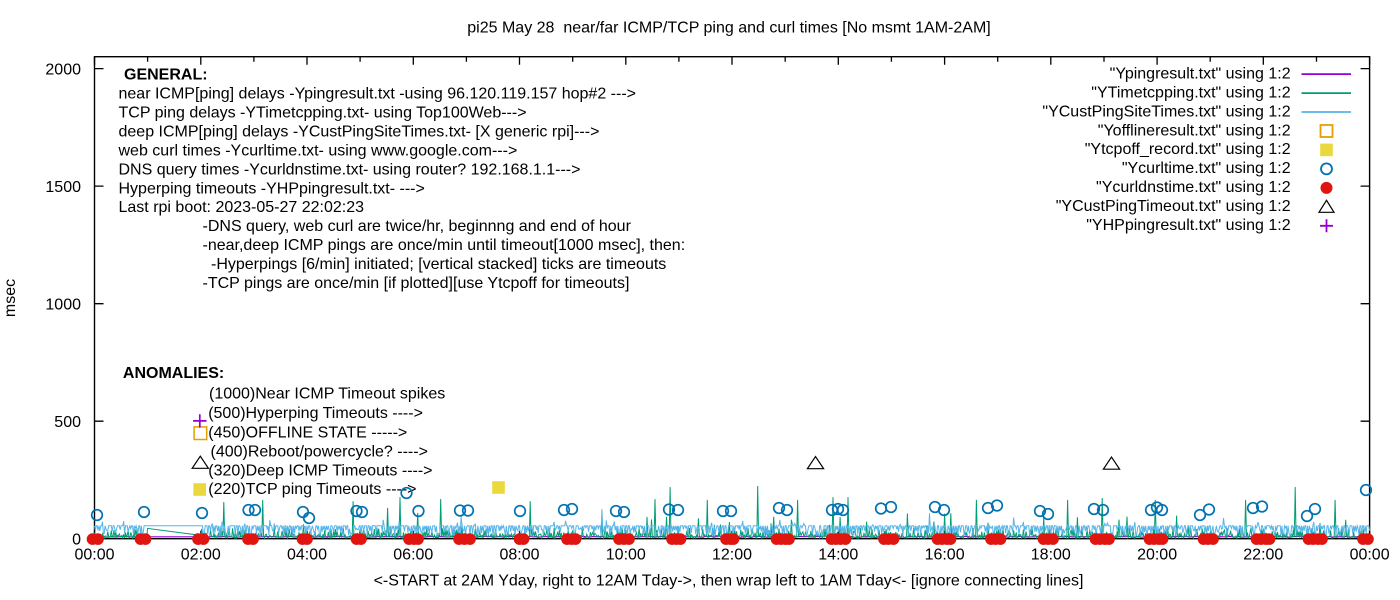 The height and width of the screenshot is (600, 1400). Describe the element at coordinates (519, 555) in the screenshot. I see `svg-text: 08:00` at that location.